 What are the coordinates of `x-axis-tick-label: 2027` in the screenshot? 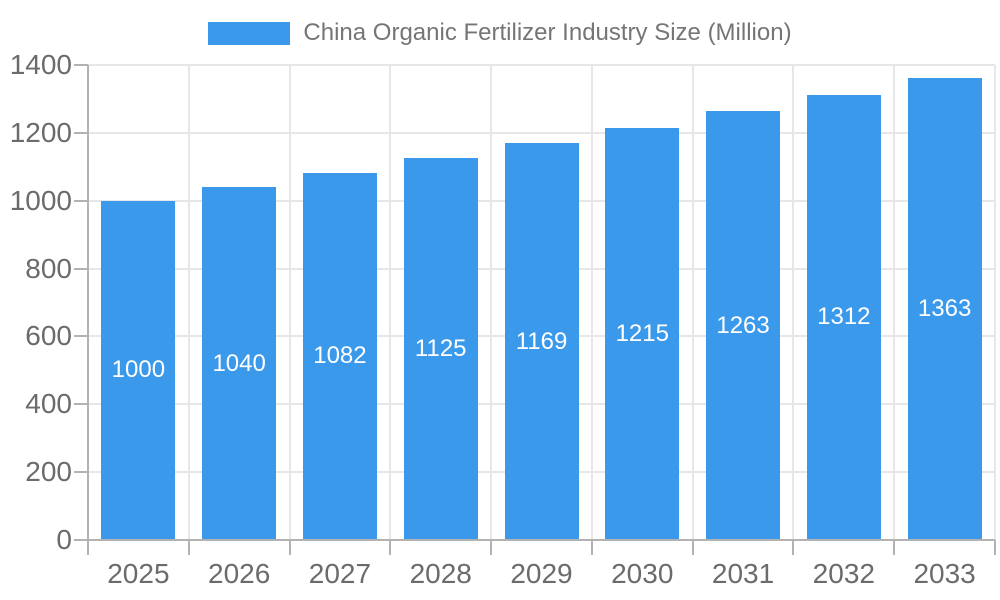 It's located at (340, 573).